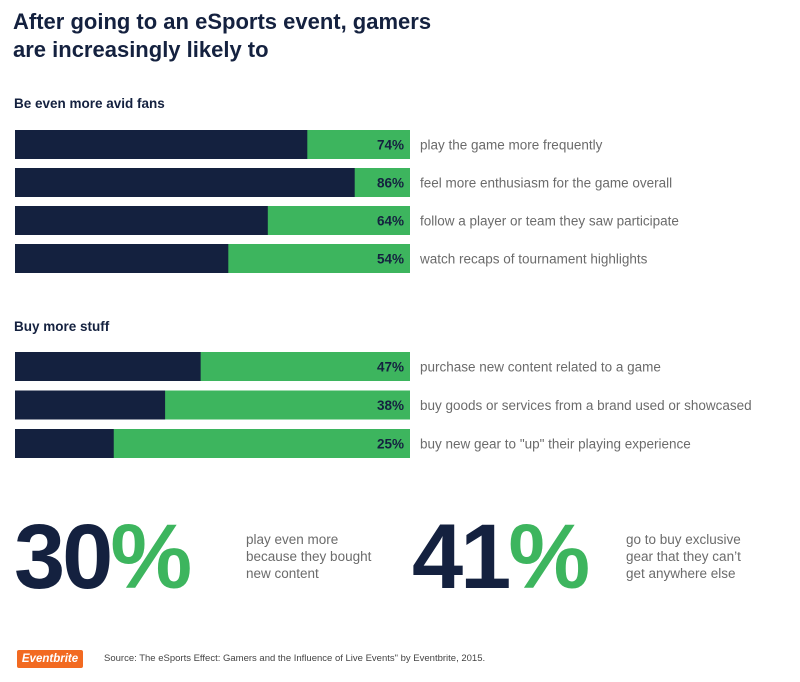 Image resolution: width=800 pixels, height=682 pixels. Describe the element at coordinates (390, 405) in the screenshot. I see `bar-value-label: 38%` at that location.